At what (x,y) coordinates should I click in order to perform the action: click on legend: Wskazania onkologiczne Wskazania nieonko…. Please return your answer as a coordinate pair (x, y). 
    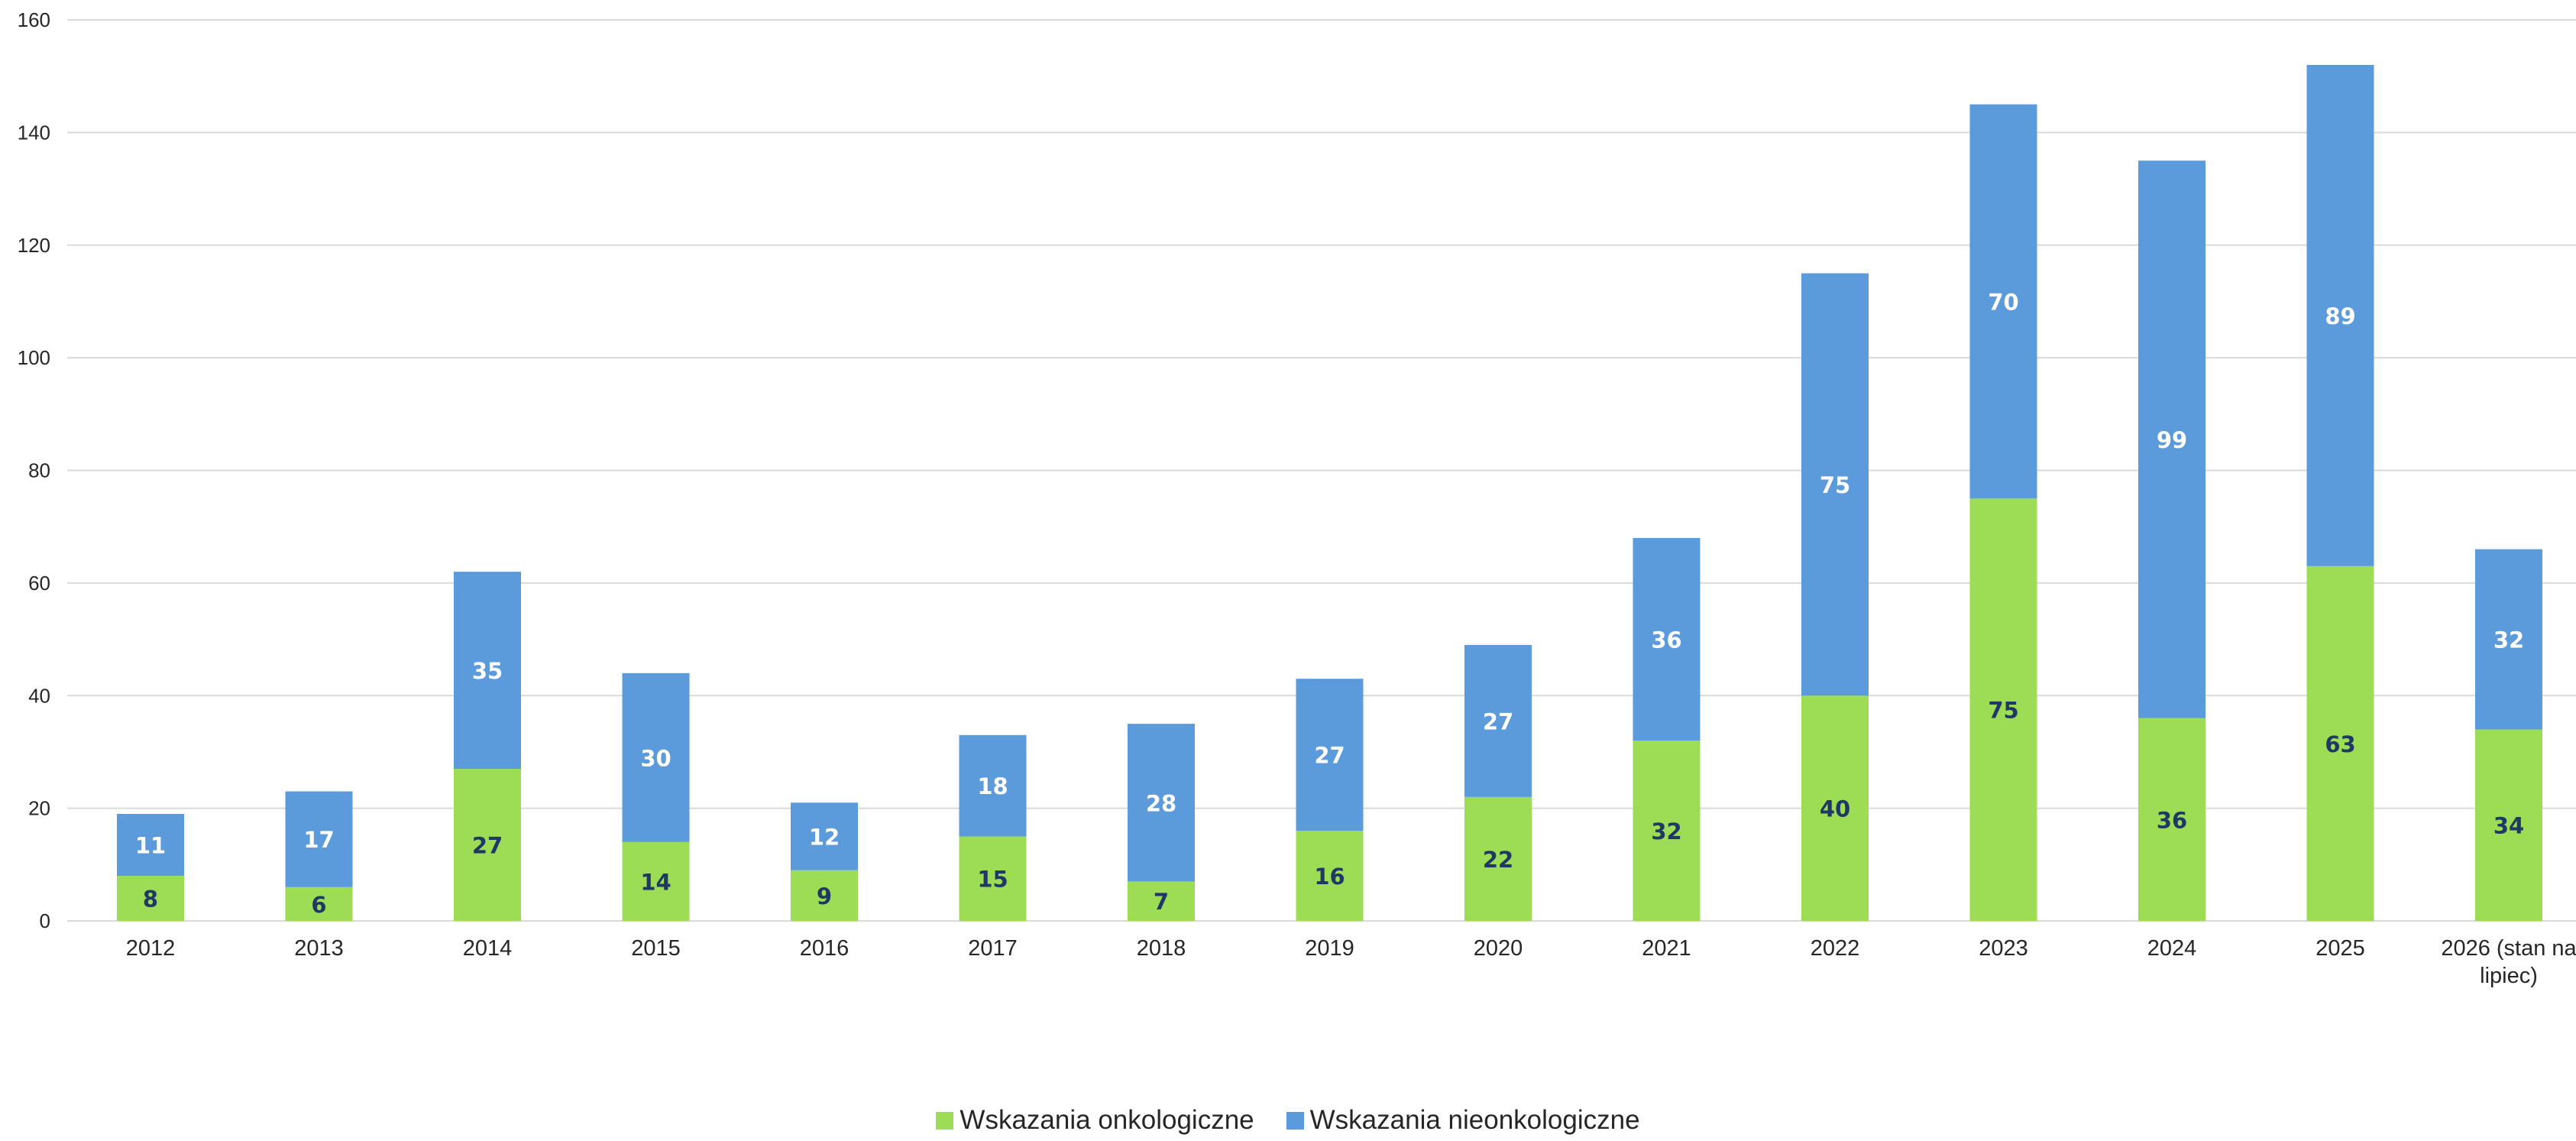
    Looking at the image, I should click on (1288, 1121).